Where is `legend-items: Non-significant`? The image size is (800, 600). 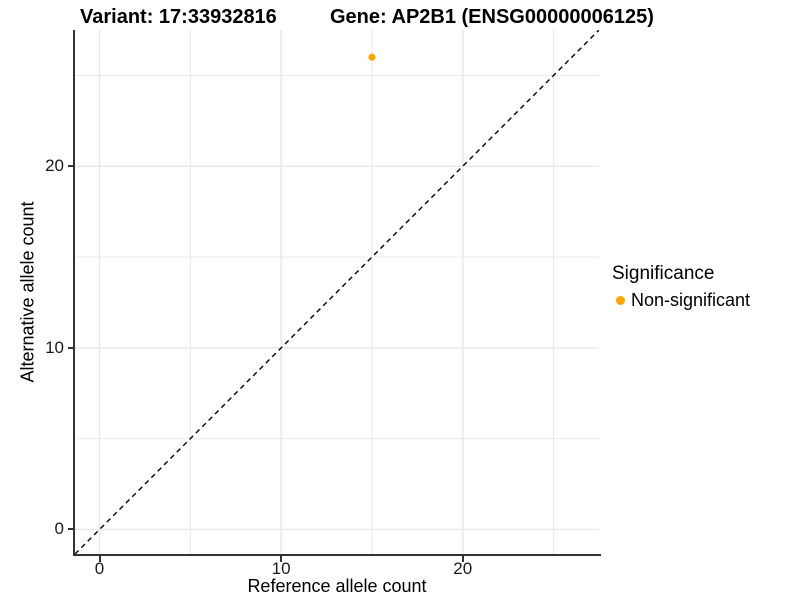
legend-items: Non-significant is located at coordinates (681, 300).